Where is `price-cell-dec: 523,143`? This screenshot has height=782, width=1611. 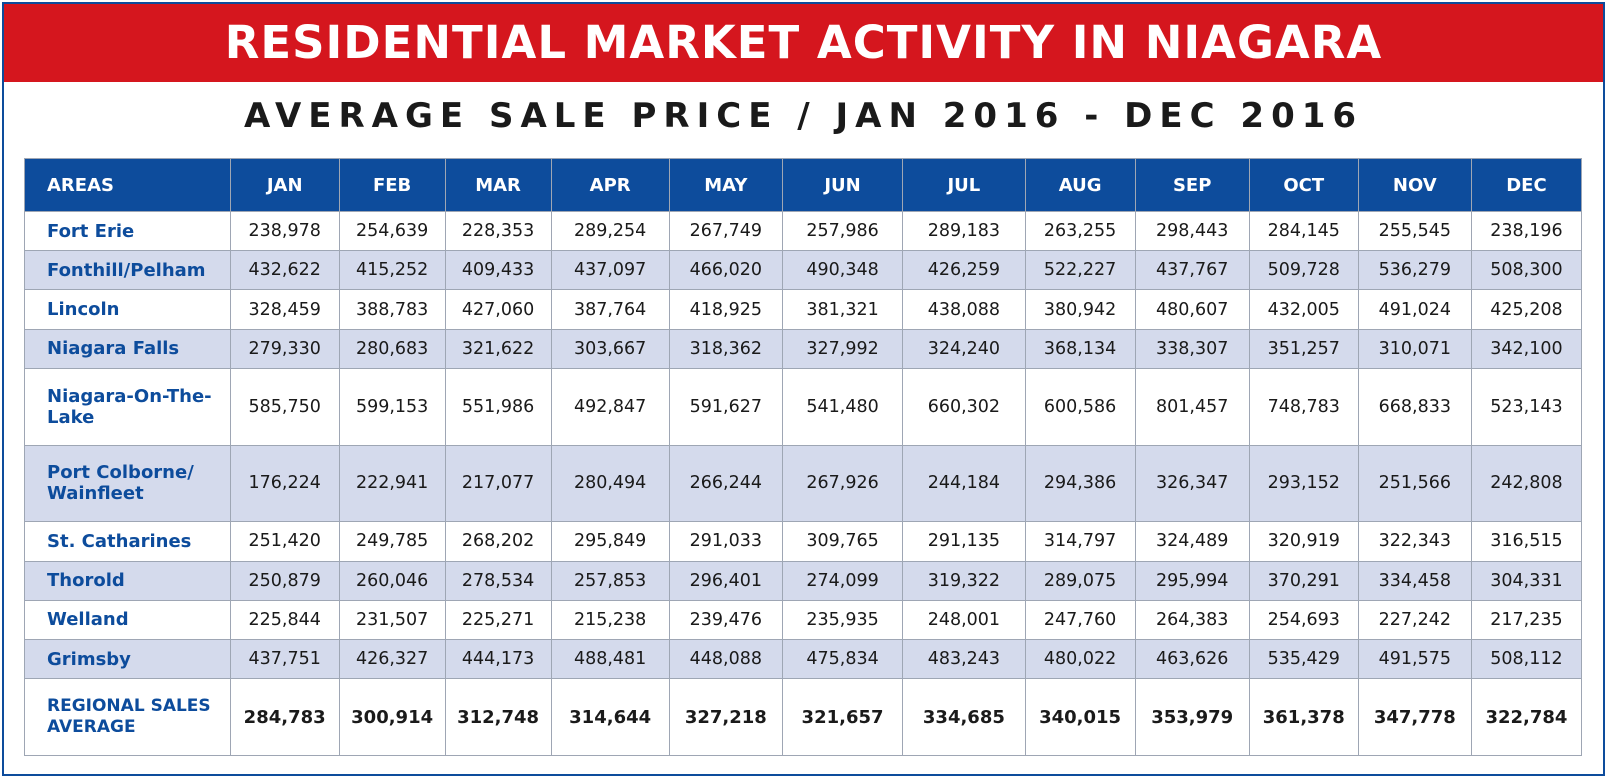 price-cell-dec: 523,143 is located at coordinates (1526, 406).